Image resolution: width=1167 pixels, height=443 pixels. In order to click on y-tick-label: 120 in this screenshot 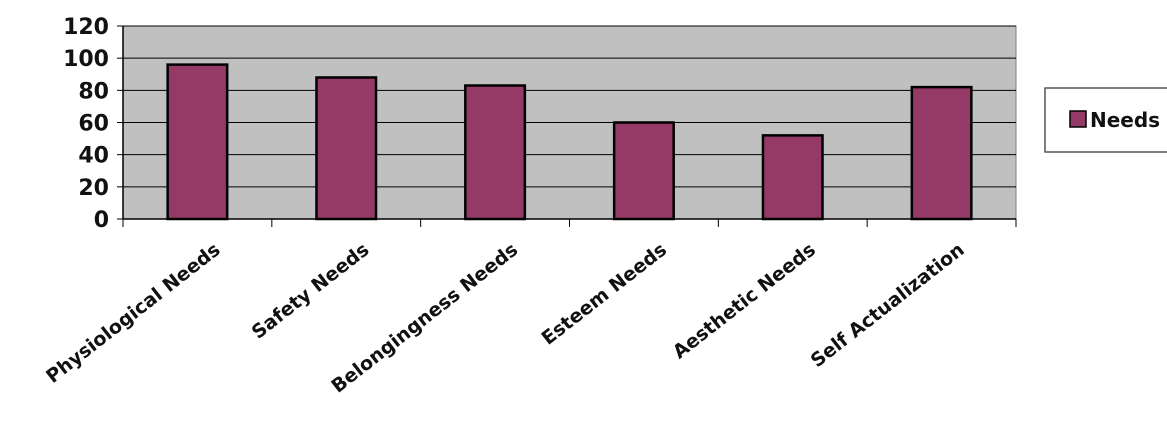, I will do `click(86, 27)`.